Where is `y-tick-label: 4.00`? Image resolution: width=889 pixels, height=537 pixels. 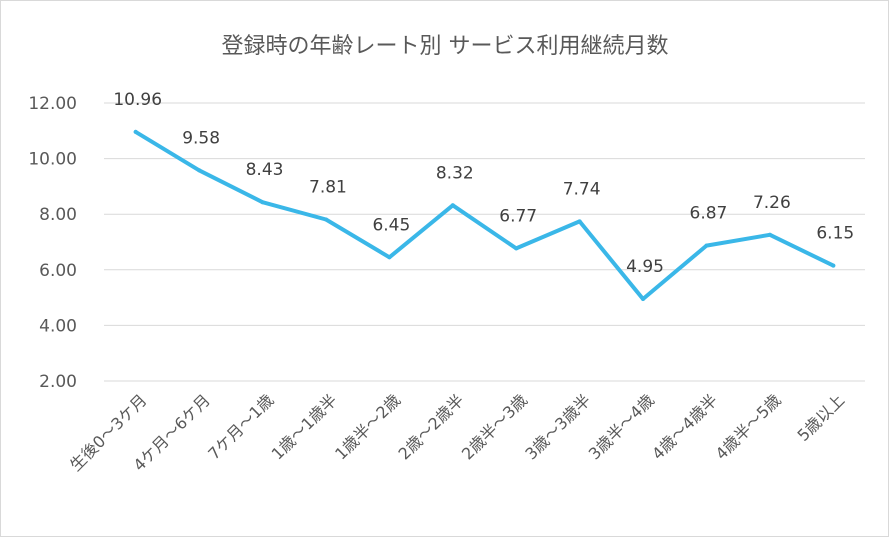
y-tick-label: 4.00 is located at coordinates (58, 326).